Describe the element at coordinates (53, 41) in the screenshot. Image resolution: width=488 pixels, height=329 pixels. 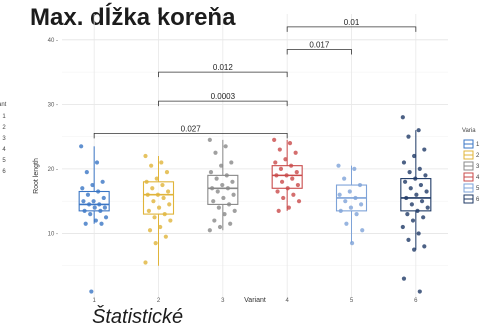
I see `y-tick-label: 40 -` at that location.